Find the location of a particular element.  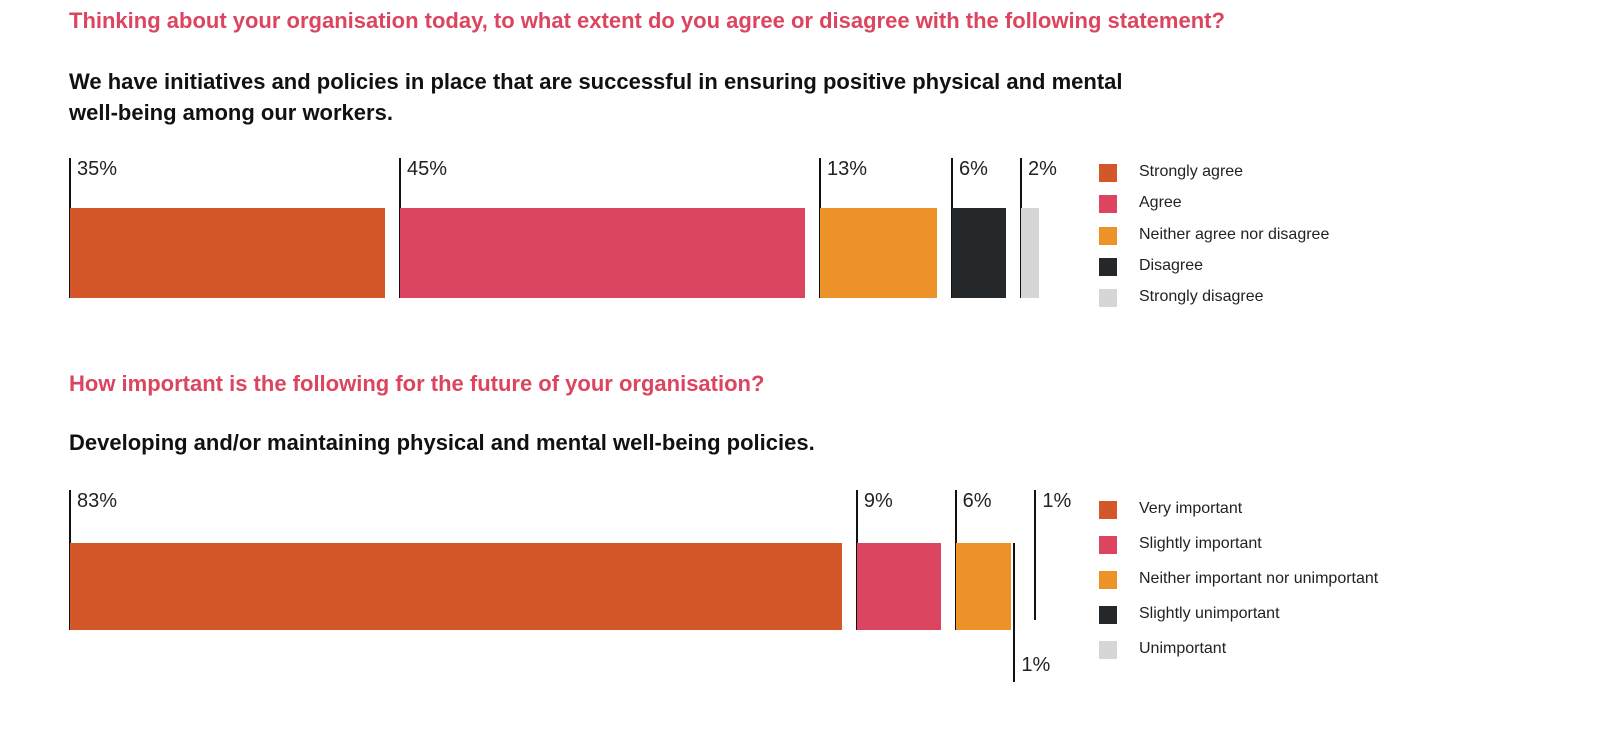

legend-label: Neither agree nor disagree is located at coordinates (1234, 234).